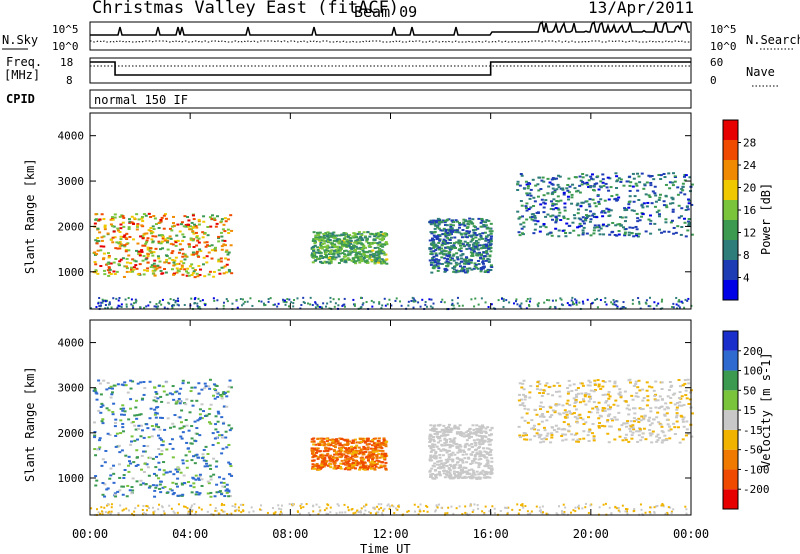  Describe the element at coordinates (760, 72) in the screenshot. I see `nave-label: Nave` at that location.